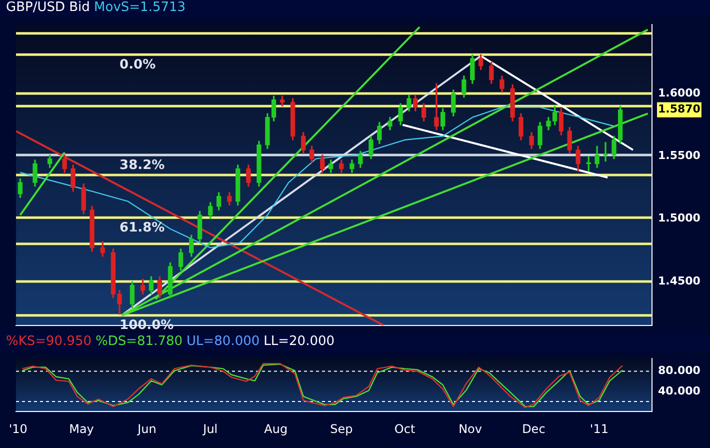 Image resolution: width=710 pixels, height=448 pixels. I want to click on x-tick-label: Dec, so click(534, 429).